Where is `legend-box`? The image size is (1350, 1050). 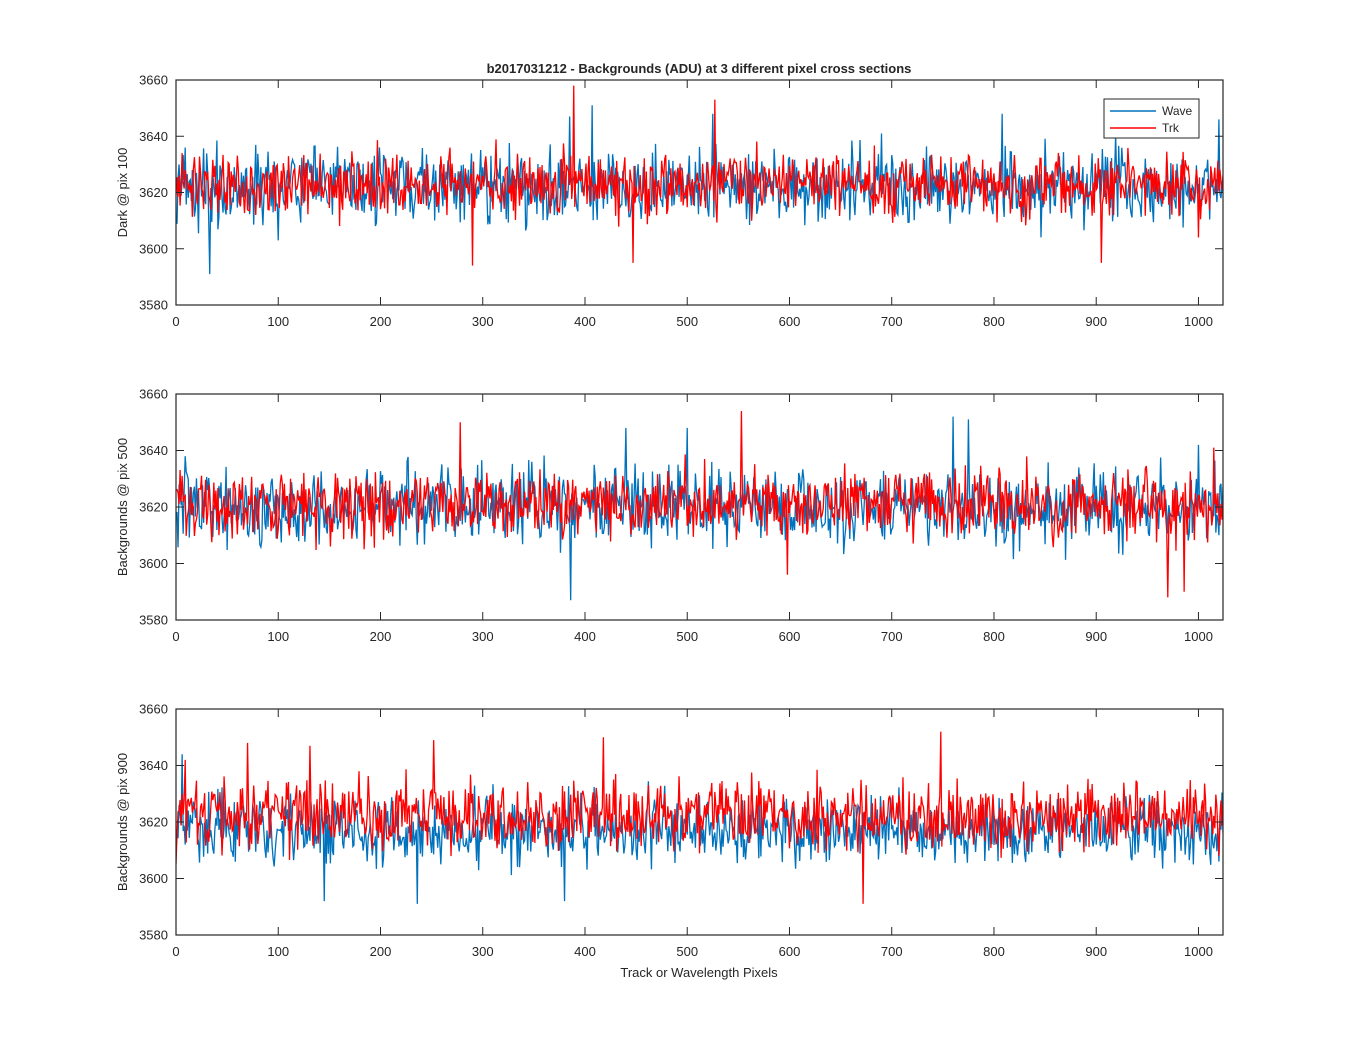 legend-box is located at coordinates (1151, 118).